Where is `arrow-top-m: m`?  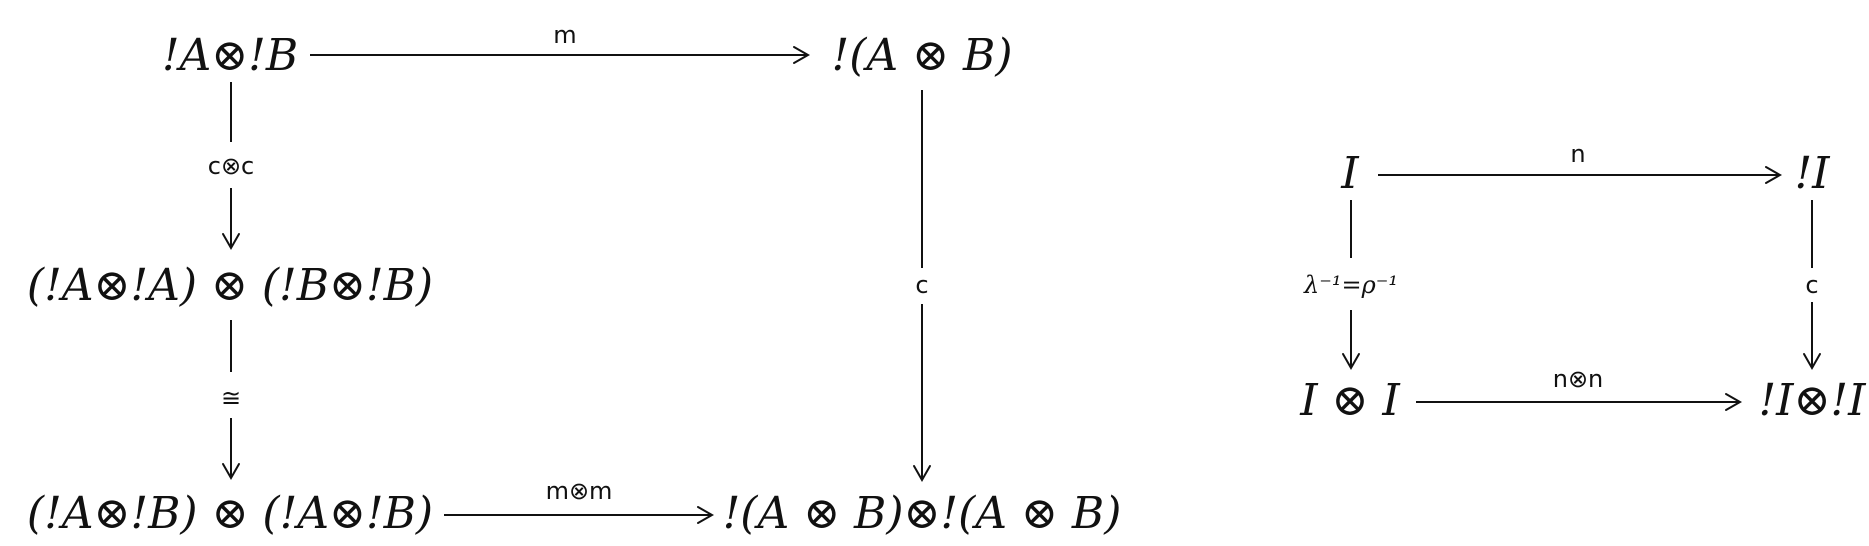
arrow-top-m: m is located at coordinates (560, 42).